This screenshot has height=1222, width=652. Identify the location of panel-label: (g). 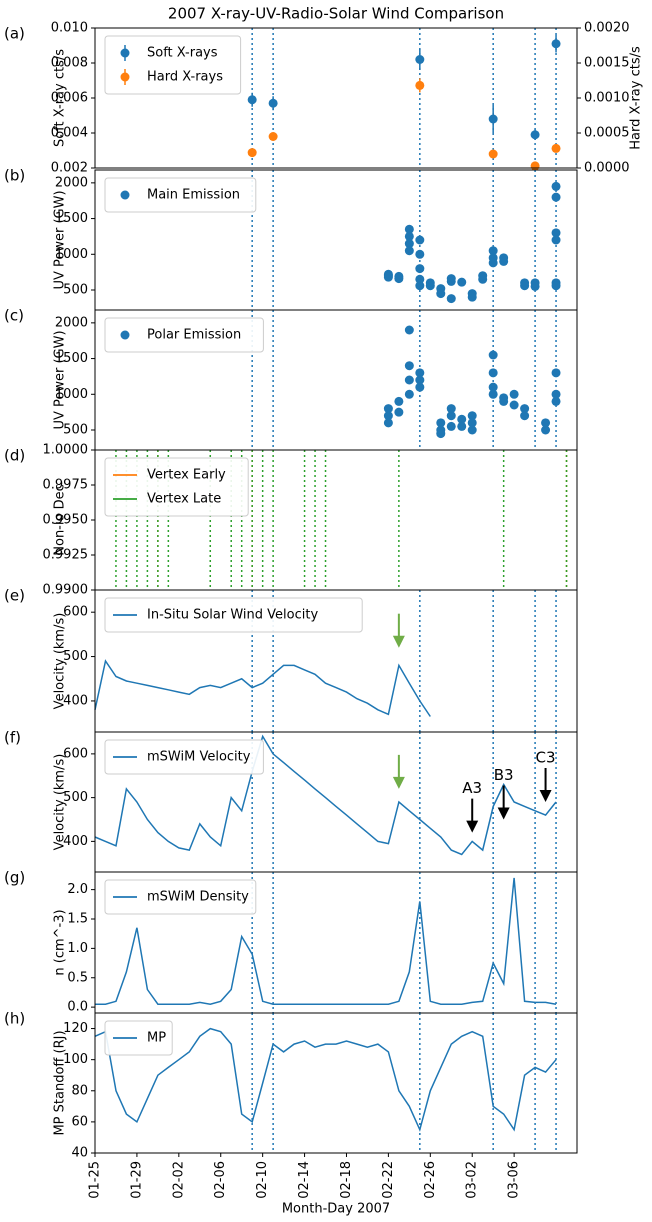
(14, 878).